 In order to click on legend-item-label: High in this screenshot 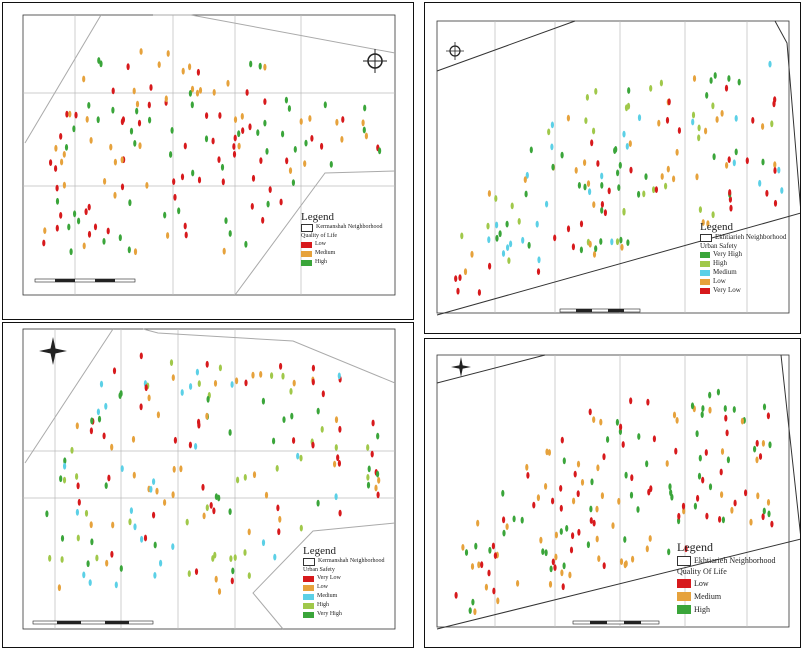, I will do `click(702, 609)`.